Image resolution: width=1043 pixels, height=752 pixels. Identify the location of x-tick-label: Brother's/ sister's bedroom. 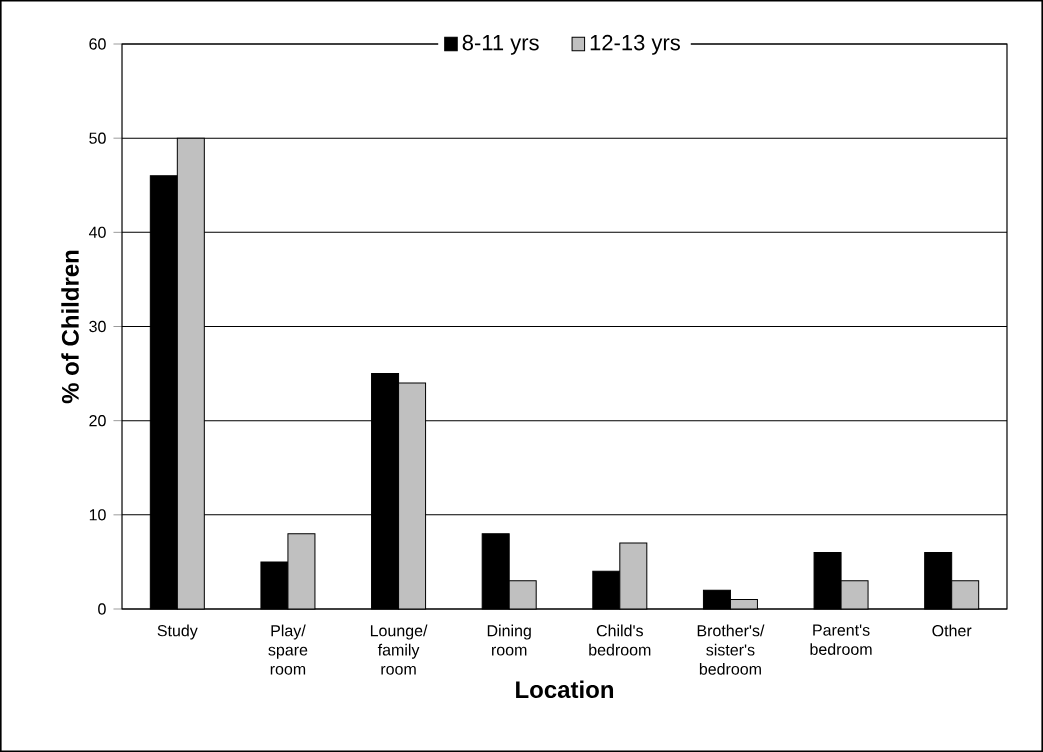
(731, 649).